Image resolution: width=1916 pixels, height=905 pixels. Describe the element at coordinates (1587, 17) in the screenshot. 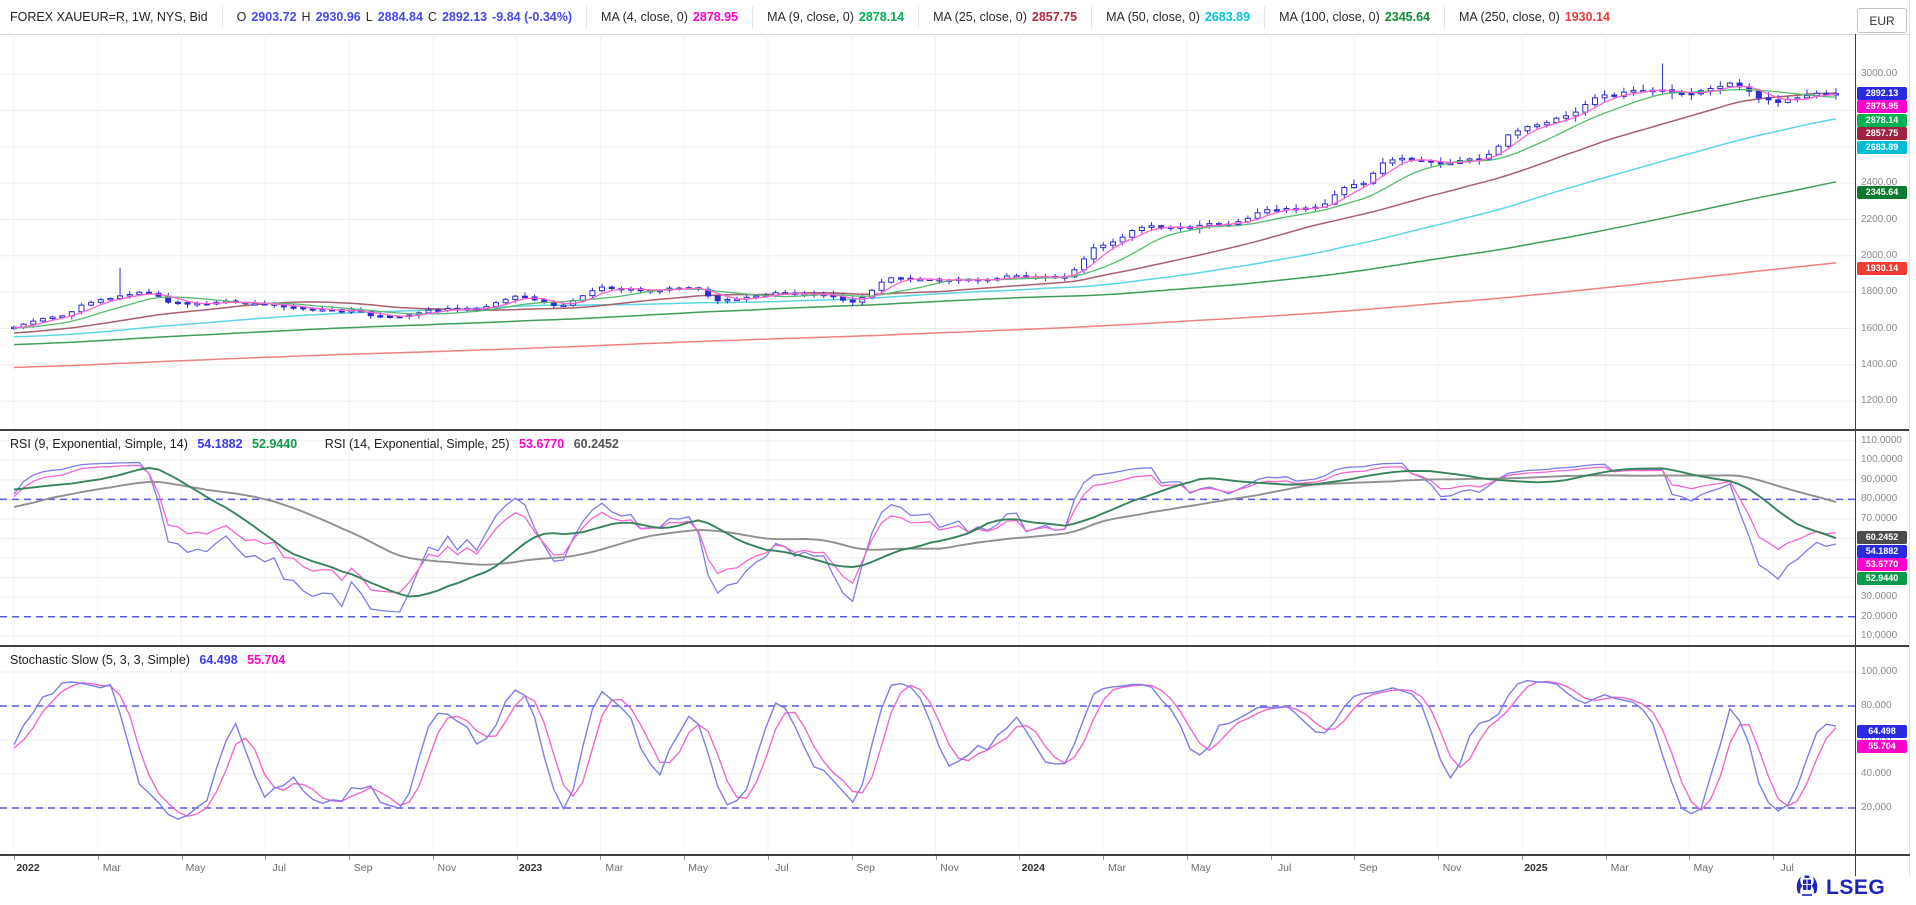

I see `legend-ma-value: 1930.14` at that location.